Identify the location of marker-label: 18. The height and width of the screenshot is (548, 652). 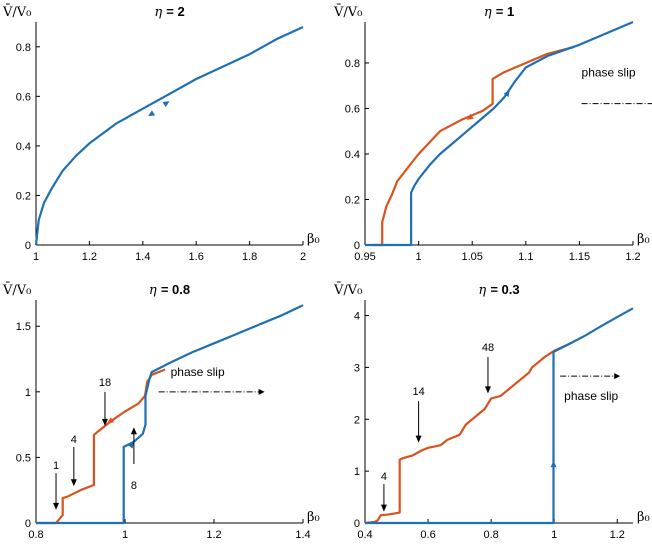
(105, 383).